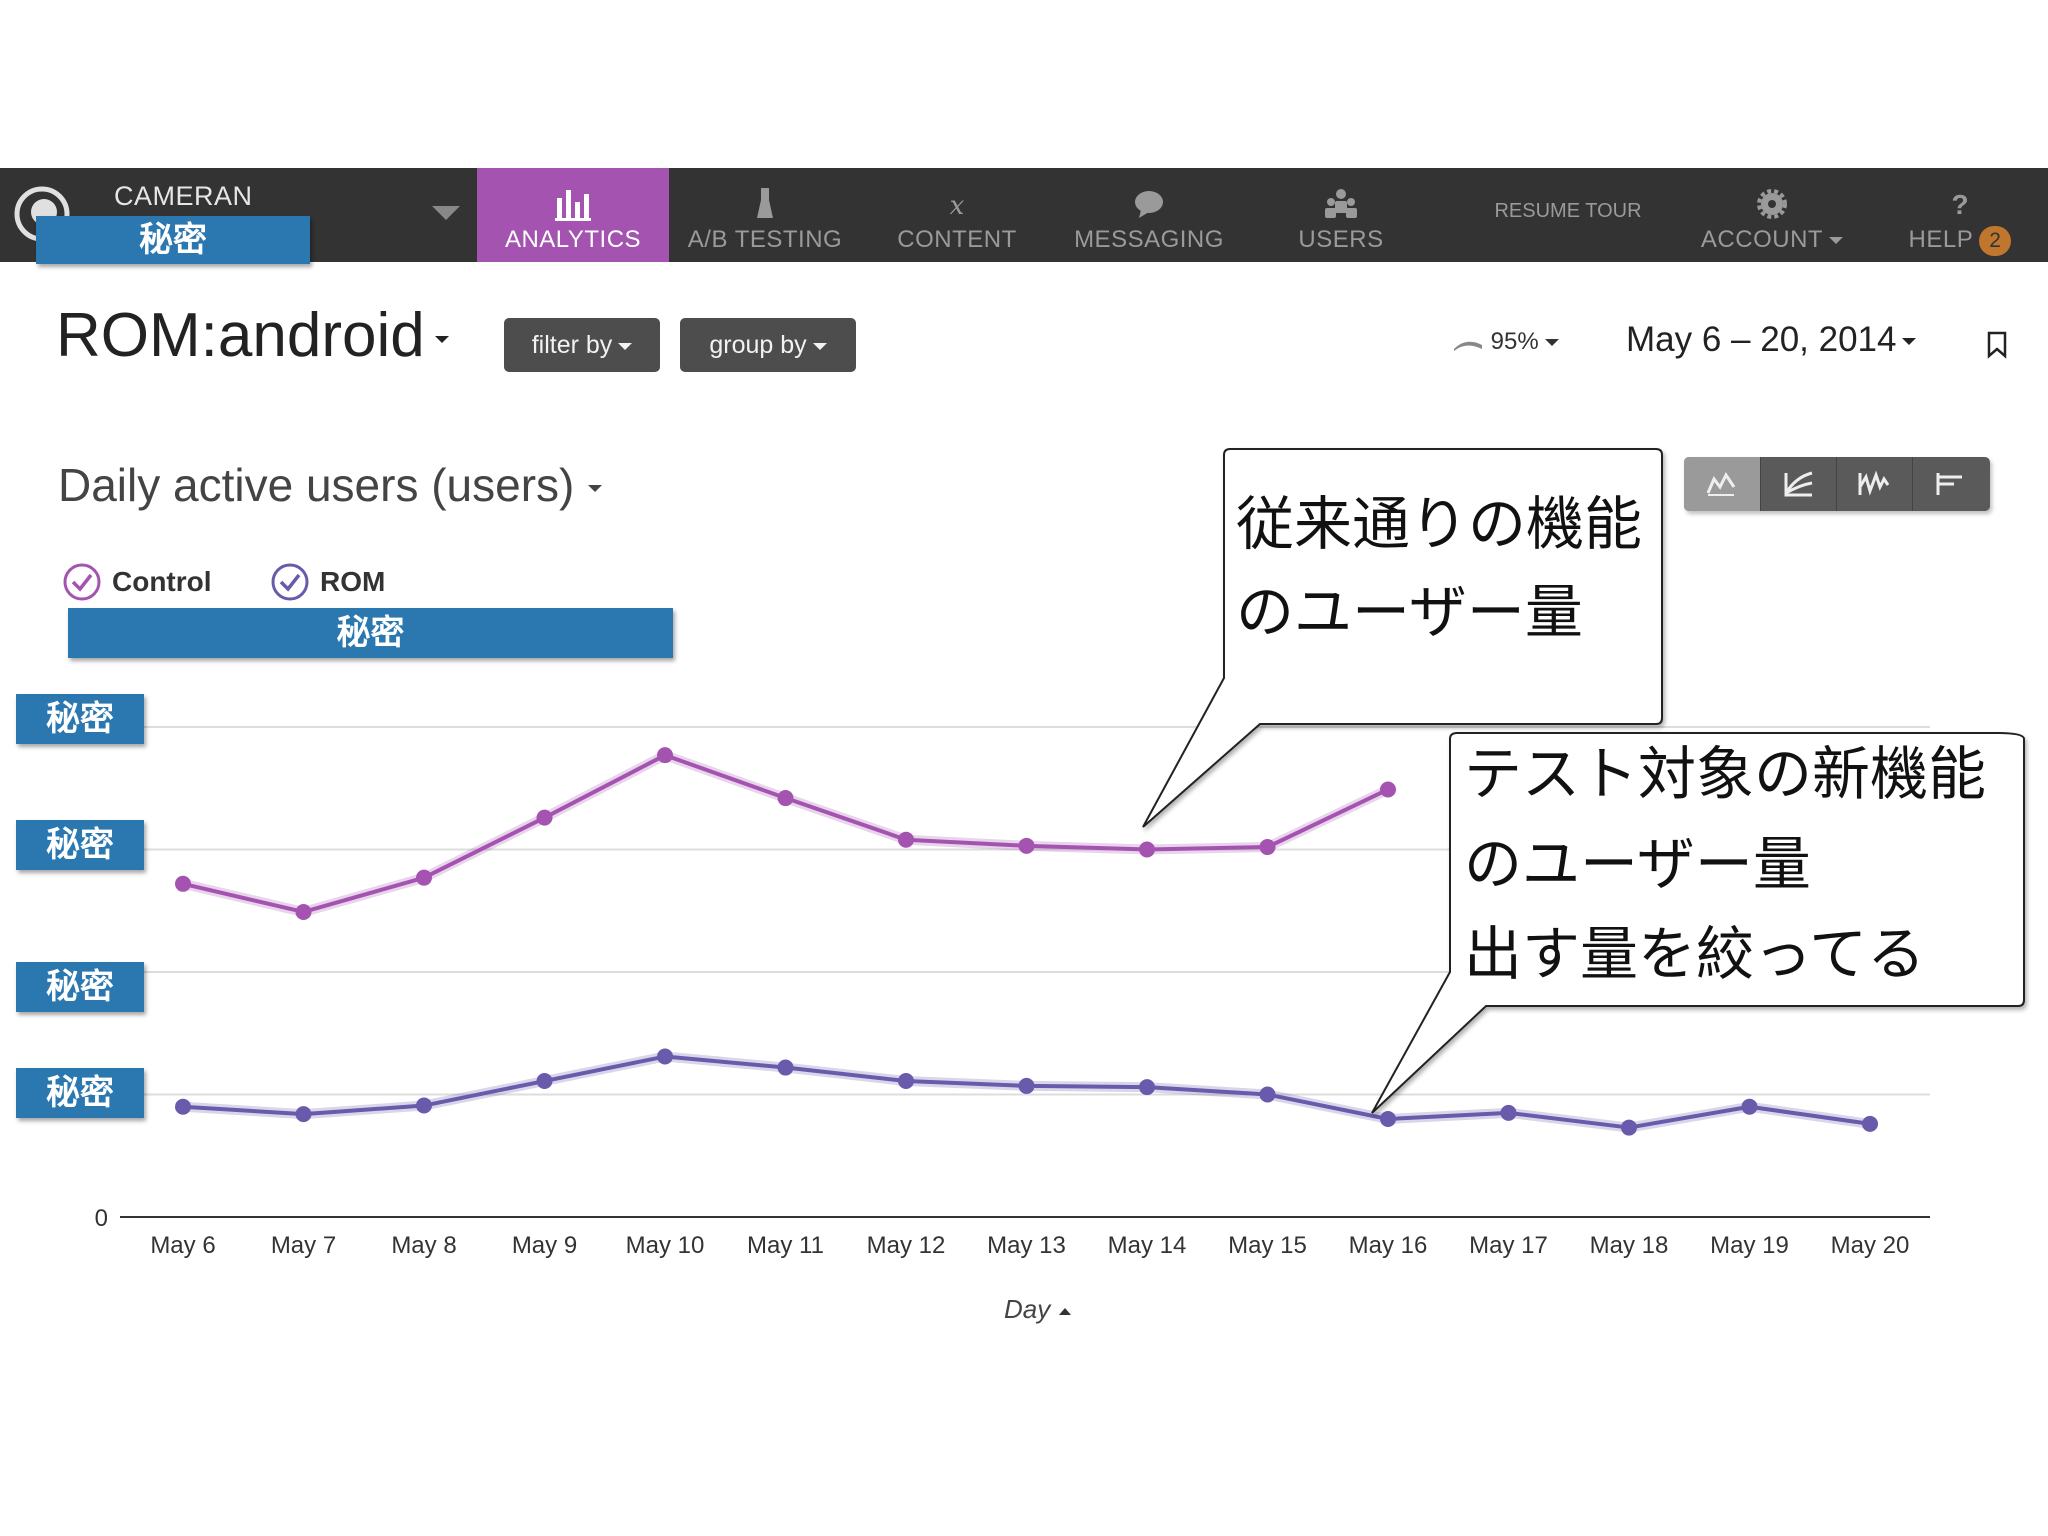  Describe the element at coordinates (573, 239) in the screenshot. I see `tab-analytics-label: ANALYTICS` at that location.